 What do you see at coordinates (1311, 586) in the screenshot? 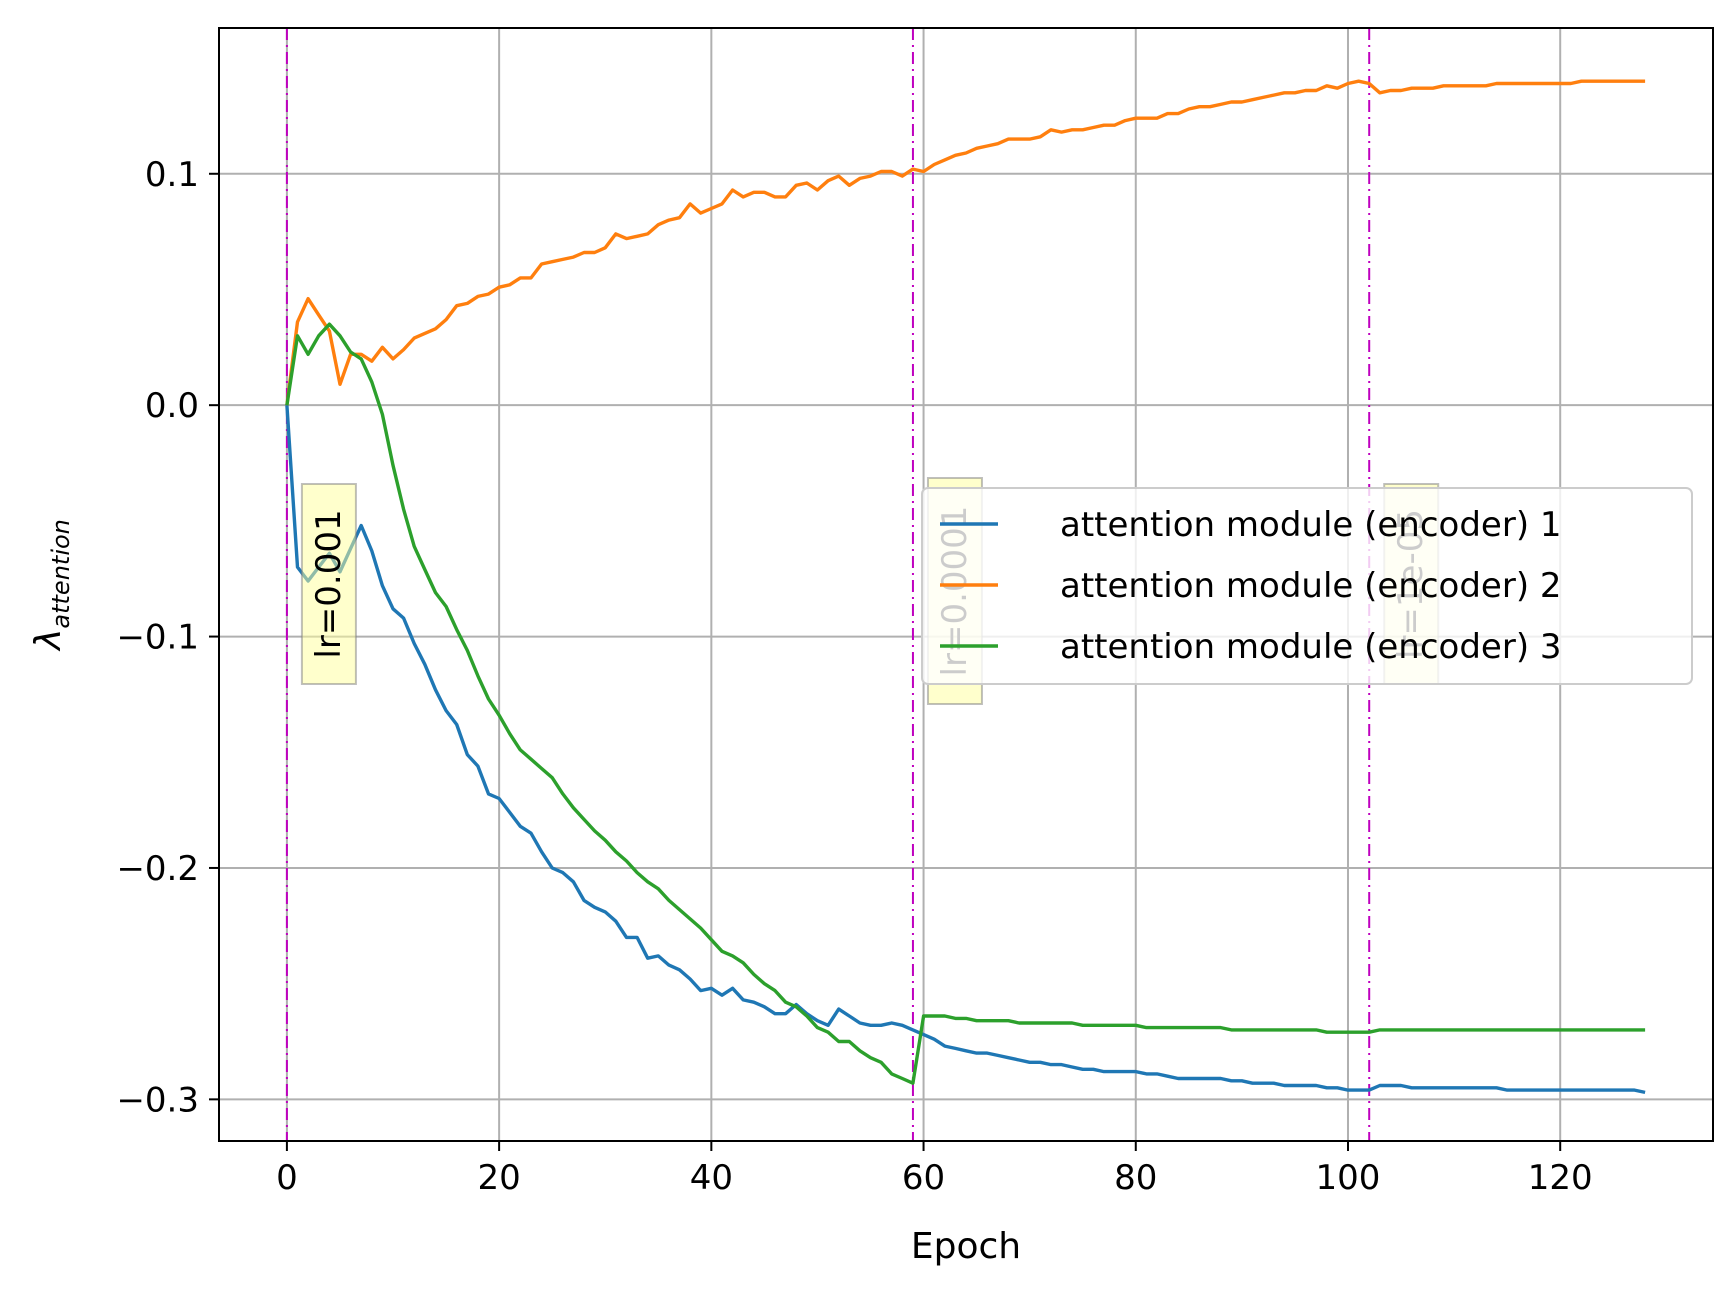
I see `legend-label: attention module (encoder) 2` at bounding box center [1311, 586].